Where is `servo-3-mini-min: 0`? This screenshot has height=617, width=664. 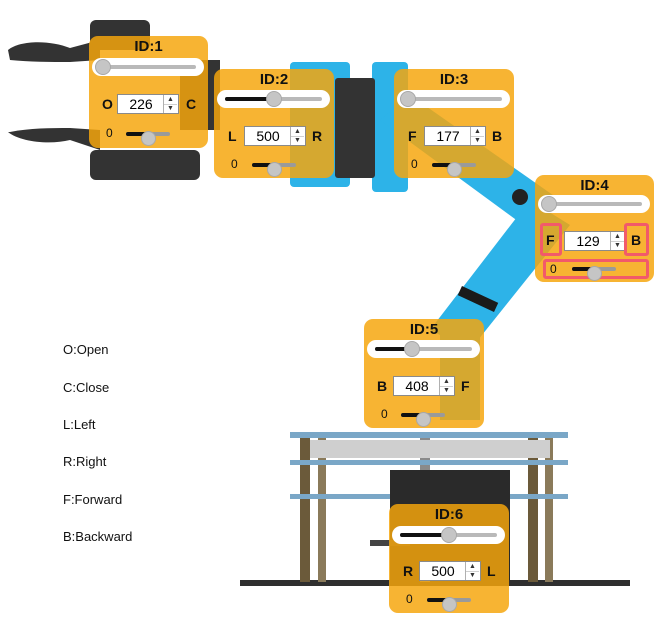
servo-3-mini-min: 0 is located at coordinates (414, 164).